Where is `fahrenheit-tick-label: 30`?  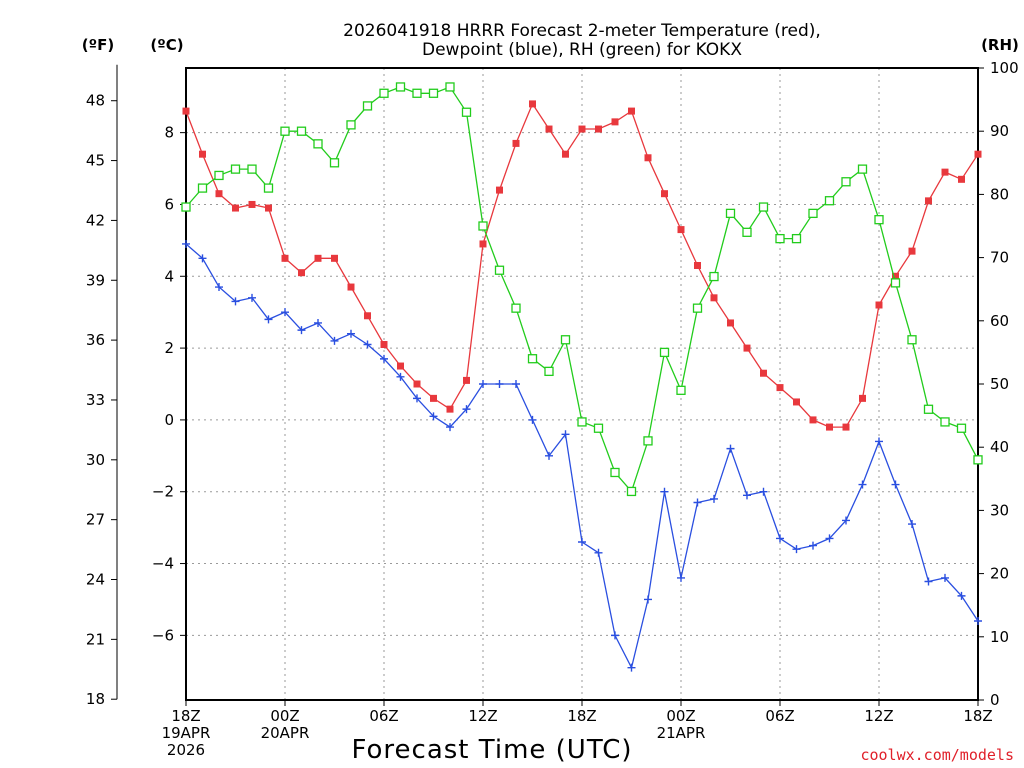 fahrenheit-tick-label: 30 is located at coordinates (95, 460).